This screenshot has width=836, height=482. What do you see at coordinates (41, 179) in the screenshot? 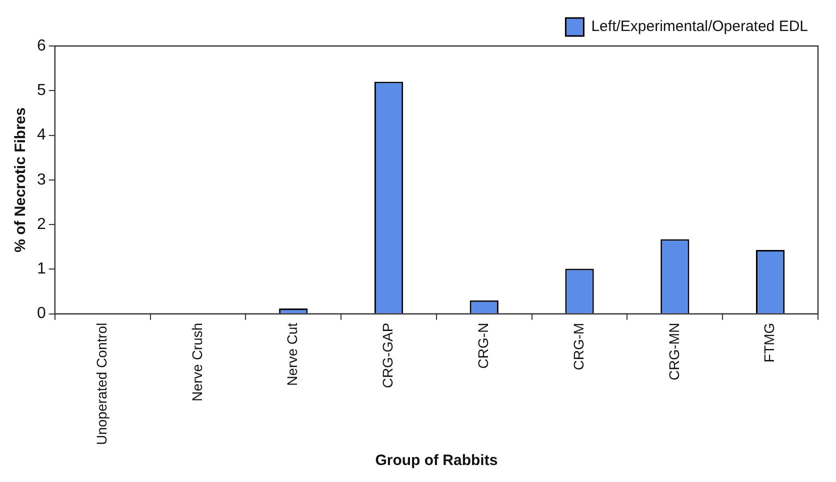
I see `y-tick-label: 3` at bounding box center [41, 179].